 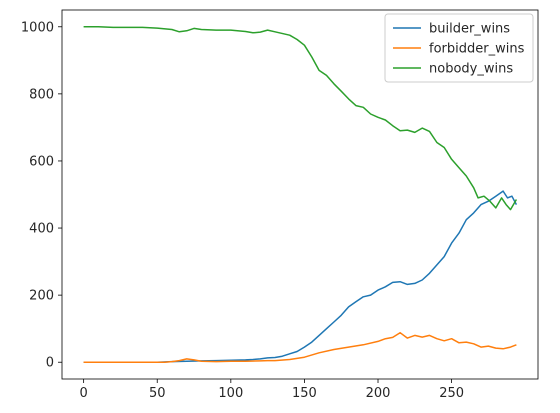 What do you see at coordinates (469, 29) in the screenshot?
I see `legend-label: builder_wins` at bounding box center [469, 29].